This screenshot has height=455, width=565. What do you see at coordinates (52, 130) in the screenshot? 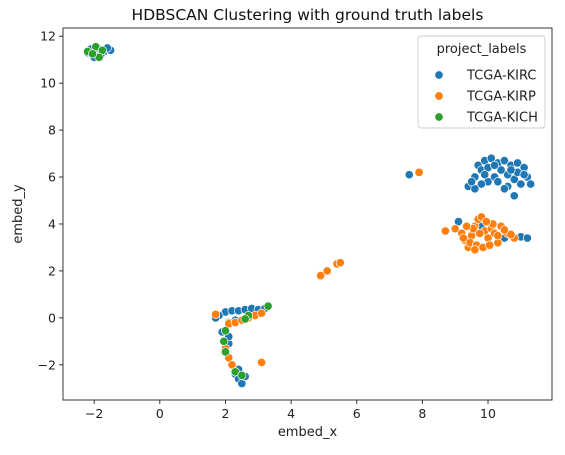
I see `y-tick-label: 8` at bounding box center [52, 130].